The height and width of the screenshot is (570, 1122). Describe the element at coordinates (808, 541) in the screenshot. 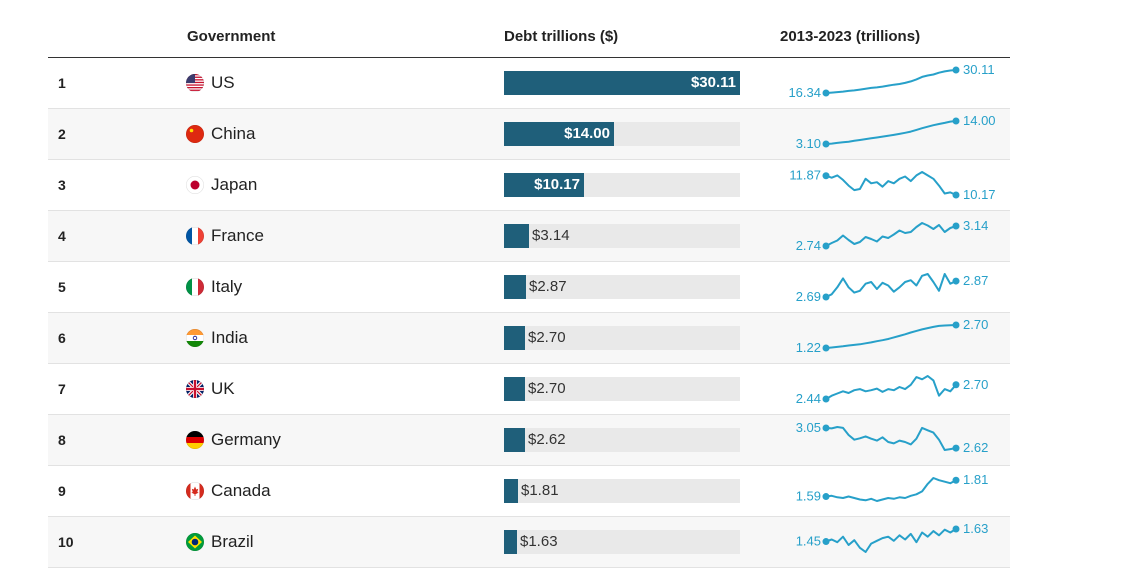

I see `trend-start-label: 1.45` at that location.